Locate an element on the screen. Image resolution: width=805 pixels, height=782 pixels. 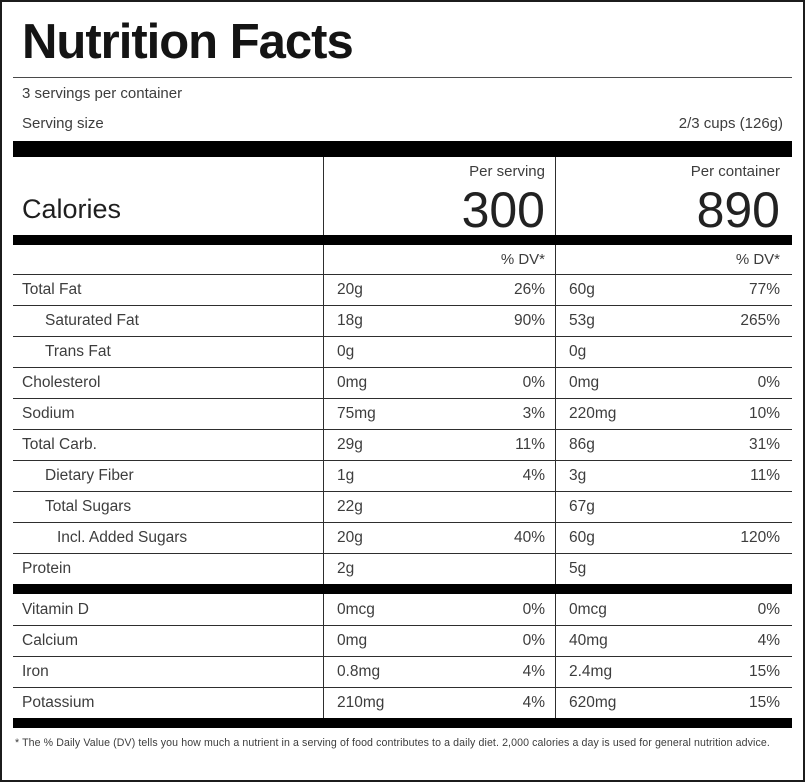
per-container-cell: 0mcg 0% is located at coordinates (672, 609).